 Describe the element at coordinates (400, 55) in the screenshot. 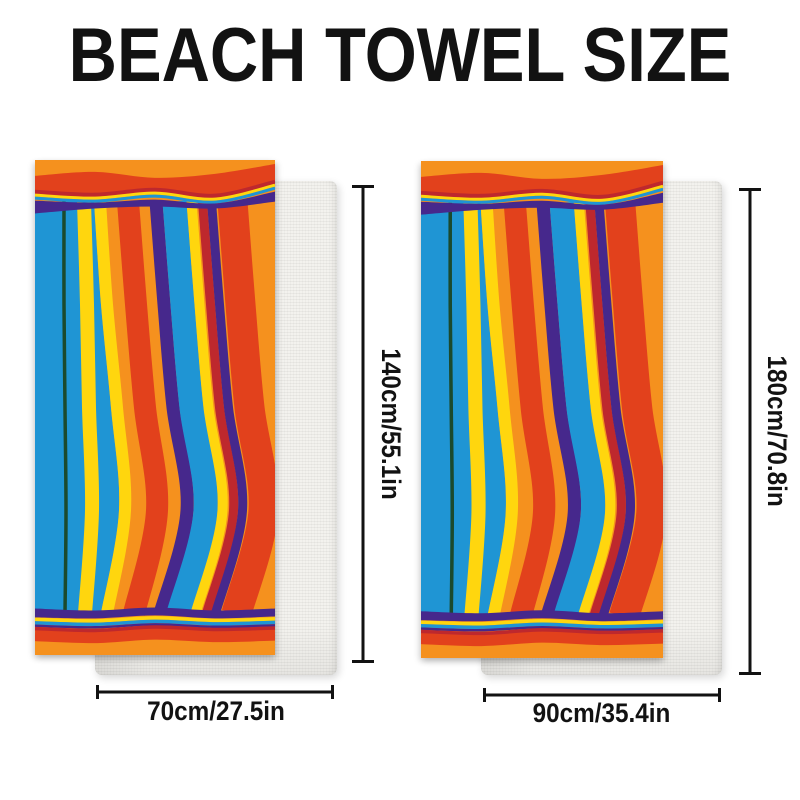

I see `page-title: BEACH TOWEL SIZE` at that location.